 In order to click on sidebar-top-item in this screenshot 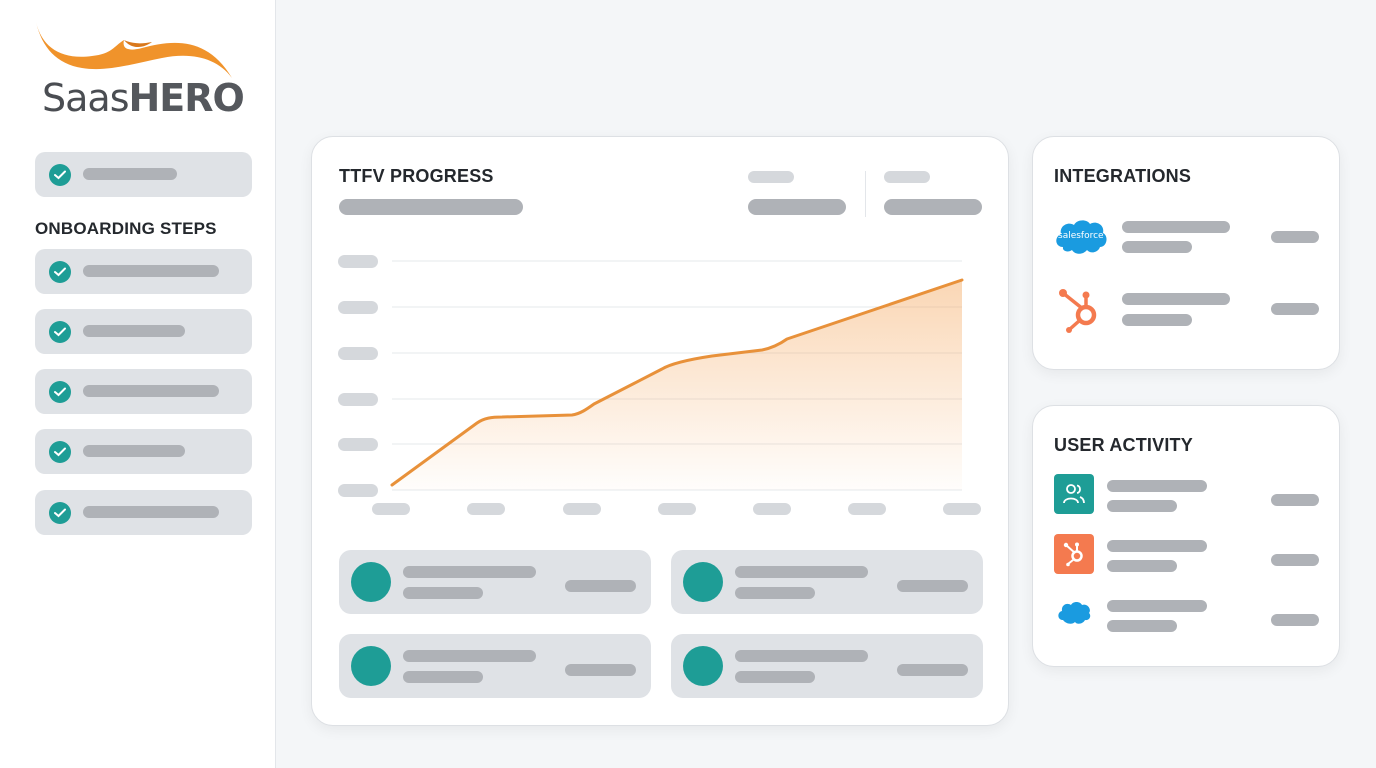, I will do `click(143, 174)`.